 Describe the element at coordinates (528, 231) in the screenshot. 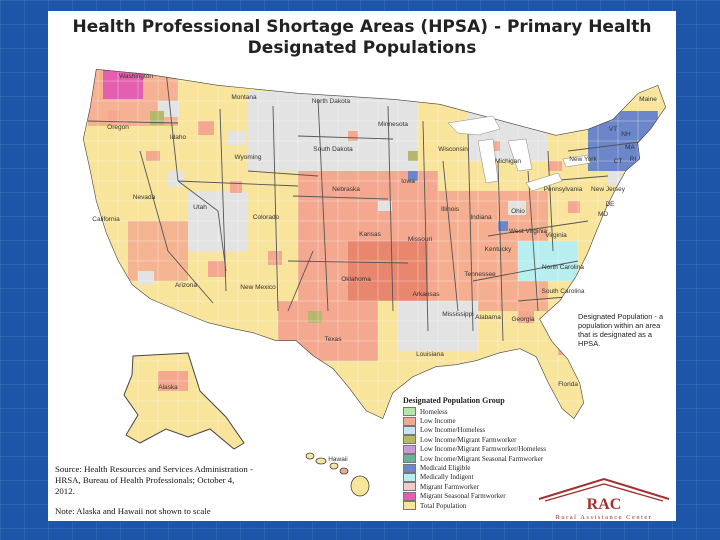

I see `state-label: West Virginia` at that location.